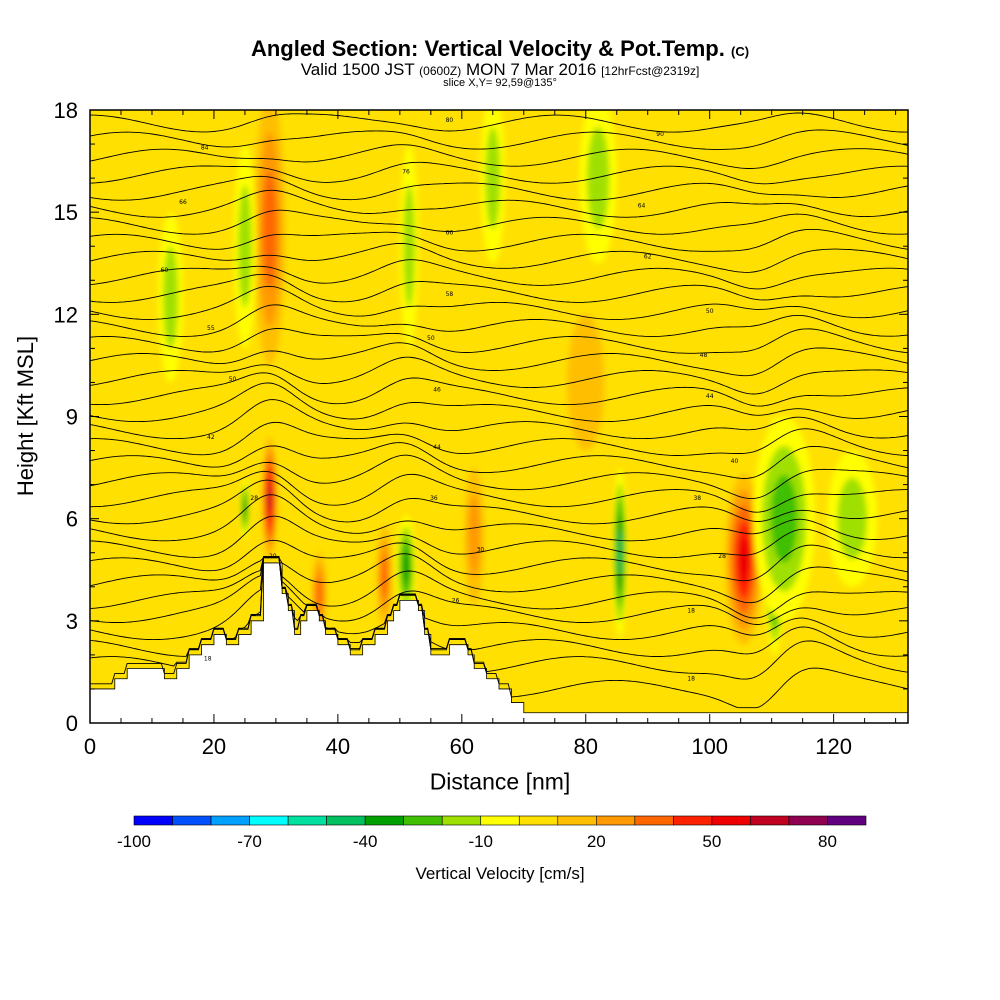  I want to click on x-tick-label: 0, so click(90, 746).